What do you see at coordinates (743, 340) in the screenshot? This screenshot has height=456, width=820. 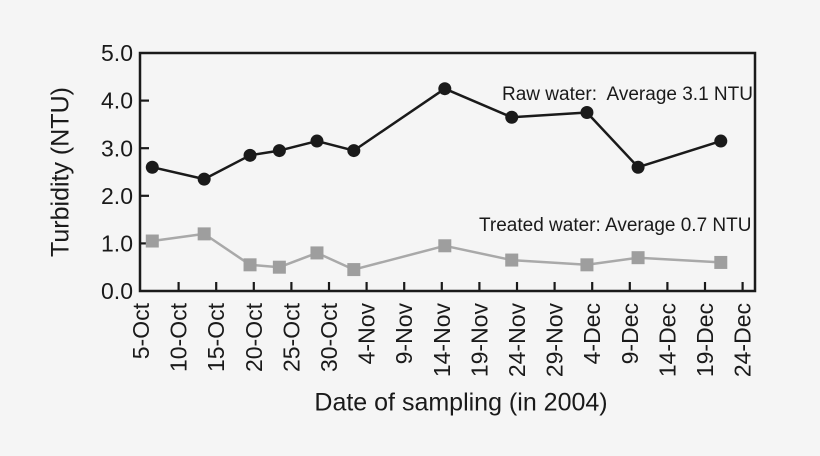 I see `x-tick-label: 24-Dec` at bounding box center [743, 340].